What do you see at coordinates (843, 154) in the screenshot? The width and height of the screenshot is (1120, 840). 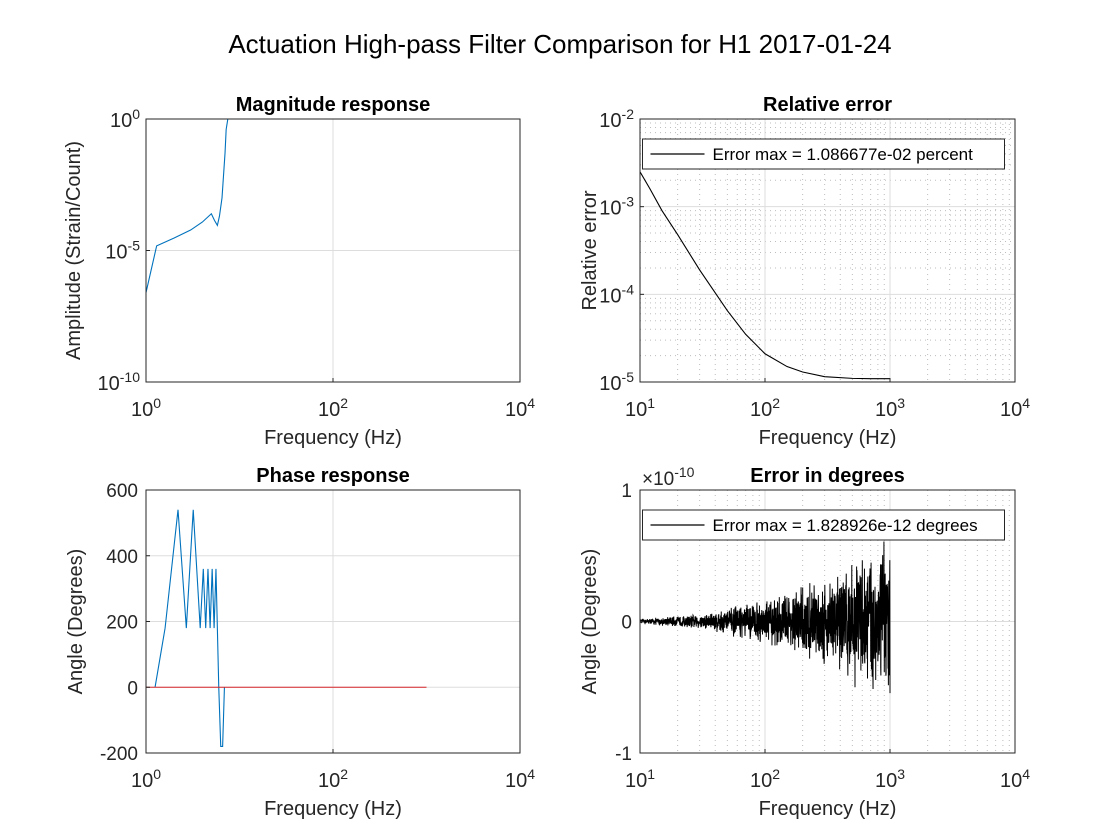 I see `legend-label: Error max = 1.086677e-02 percent` at bounding box center [843, 154].